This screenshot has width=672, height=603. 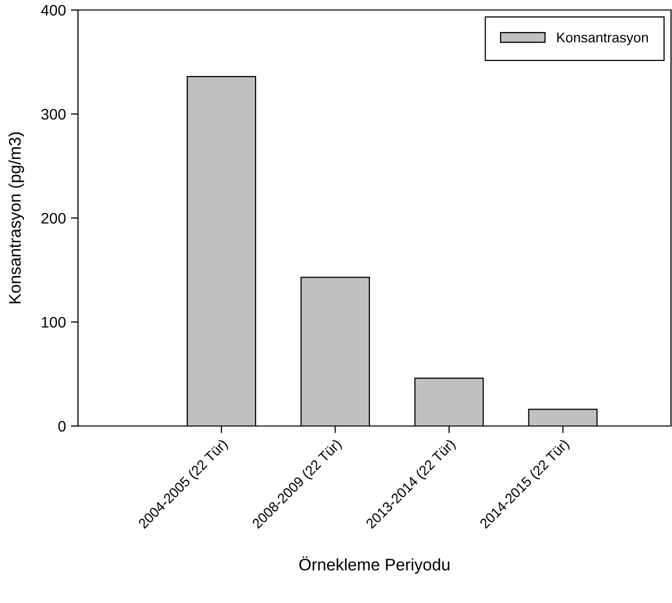 What do you see at coordinates (53, 10) in the screenshot?
I see `y-tick-label: 400` at bounding box center [53, 10].